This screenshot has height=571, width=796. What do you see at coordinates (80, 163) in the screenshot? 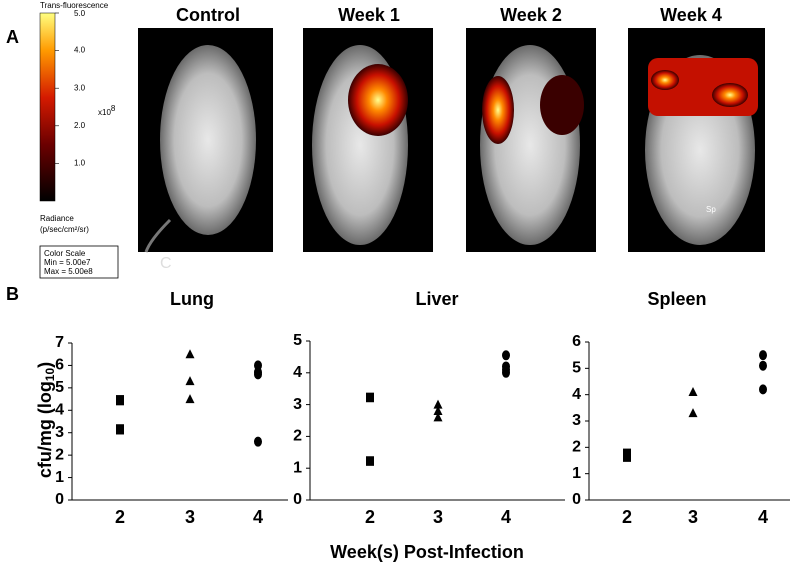
I see `color-tick-label: 1.0` at bounding box center [80, 163].